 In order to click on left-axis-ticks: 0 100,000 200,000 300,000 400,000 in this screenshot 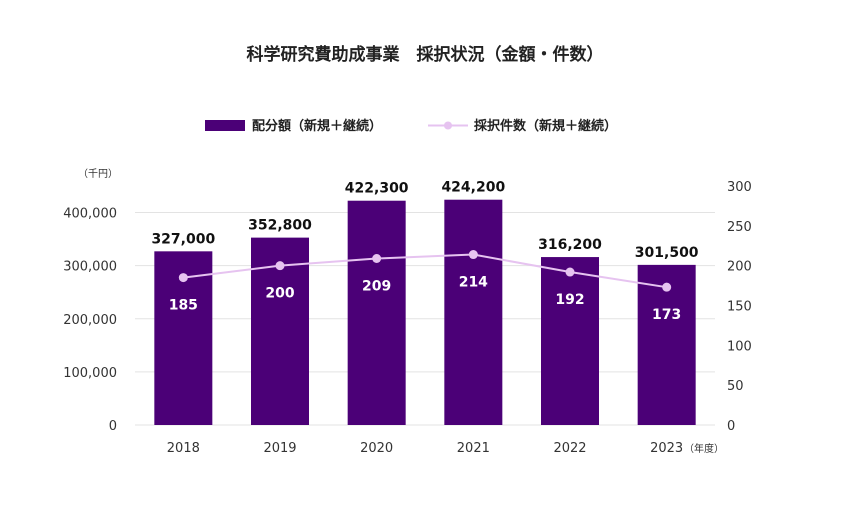, I will do `click(90, 320)`.